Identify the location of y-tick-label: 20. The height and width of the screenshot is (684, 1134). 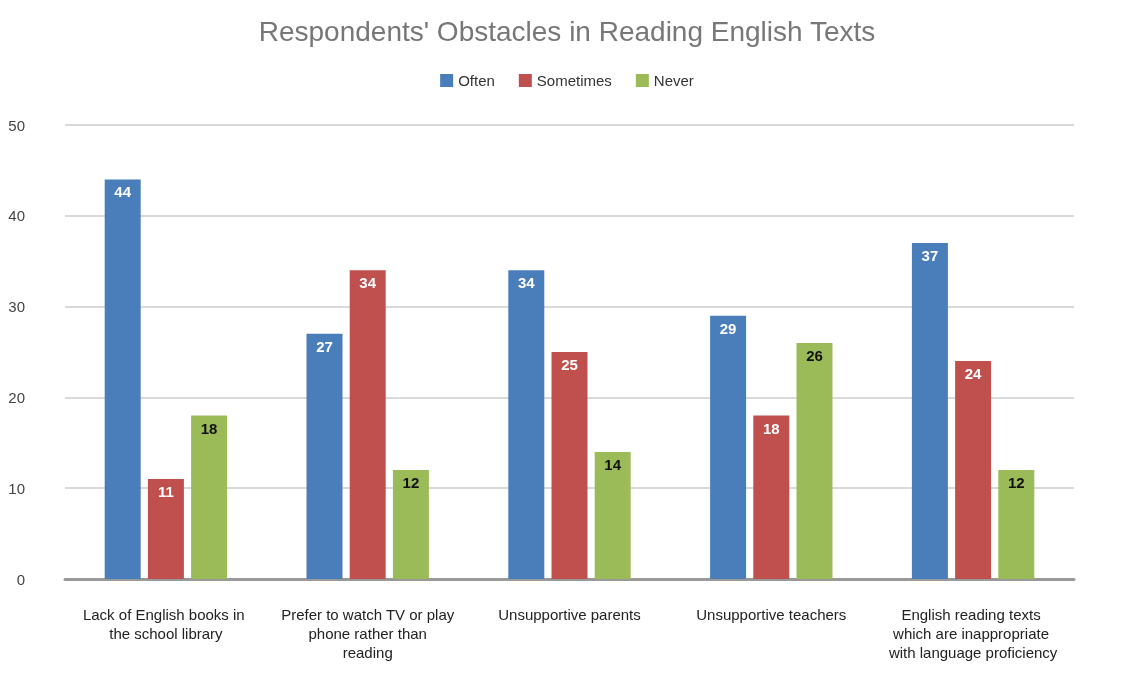
(16, 397).